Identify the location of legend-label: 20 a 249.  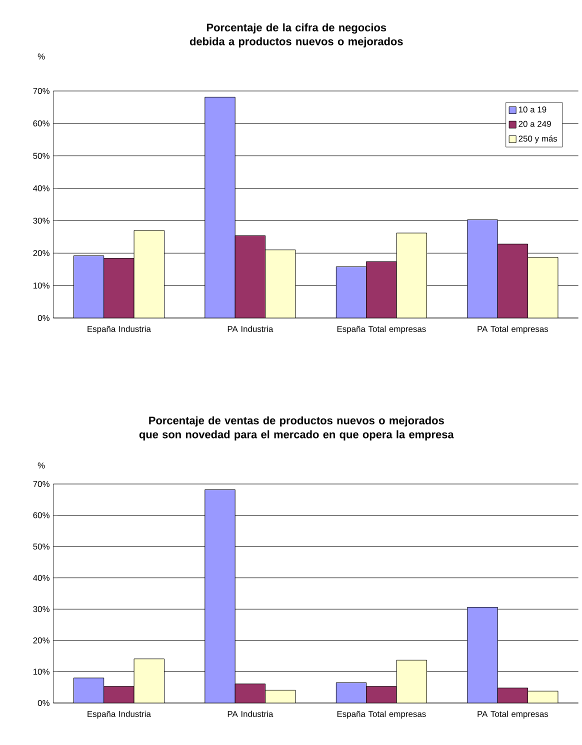
(534, 123).